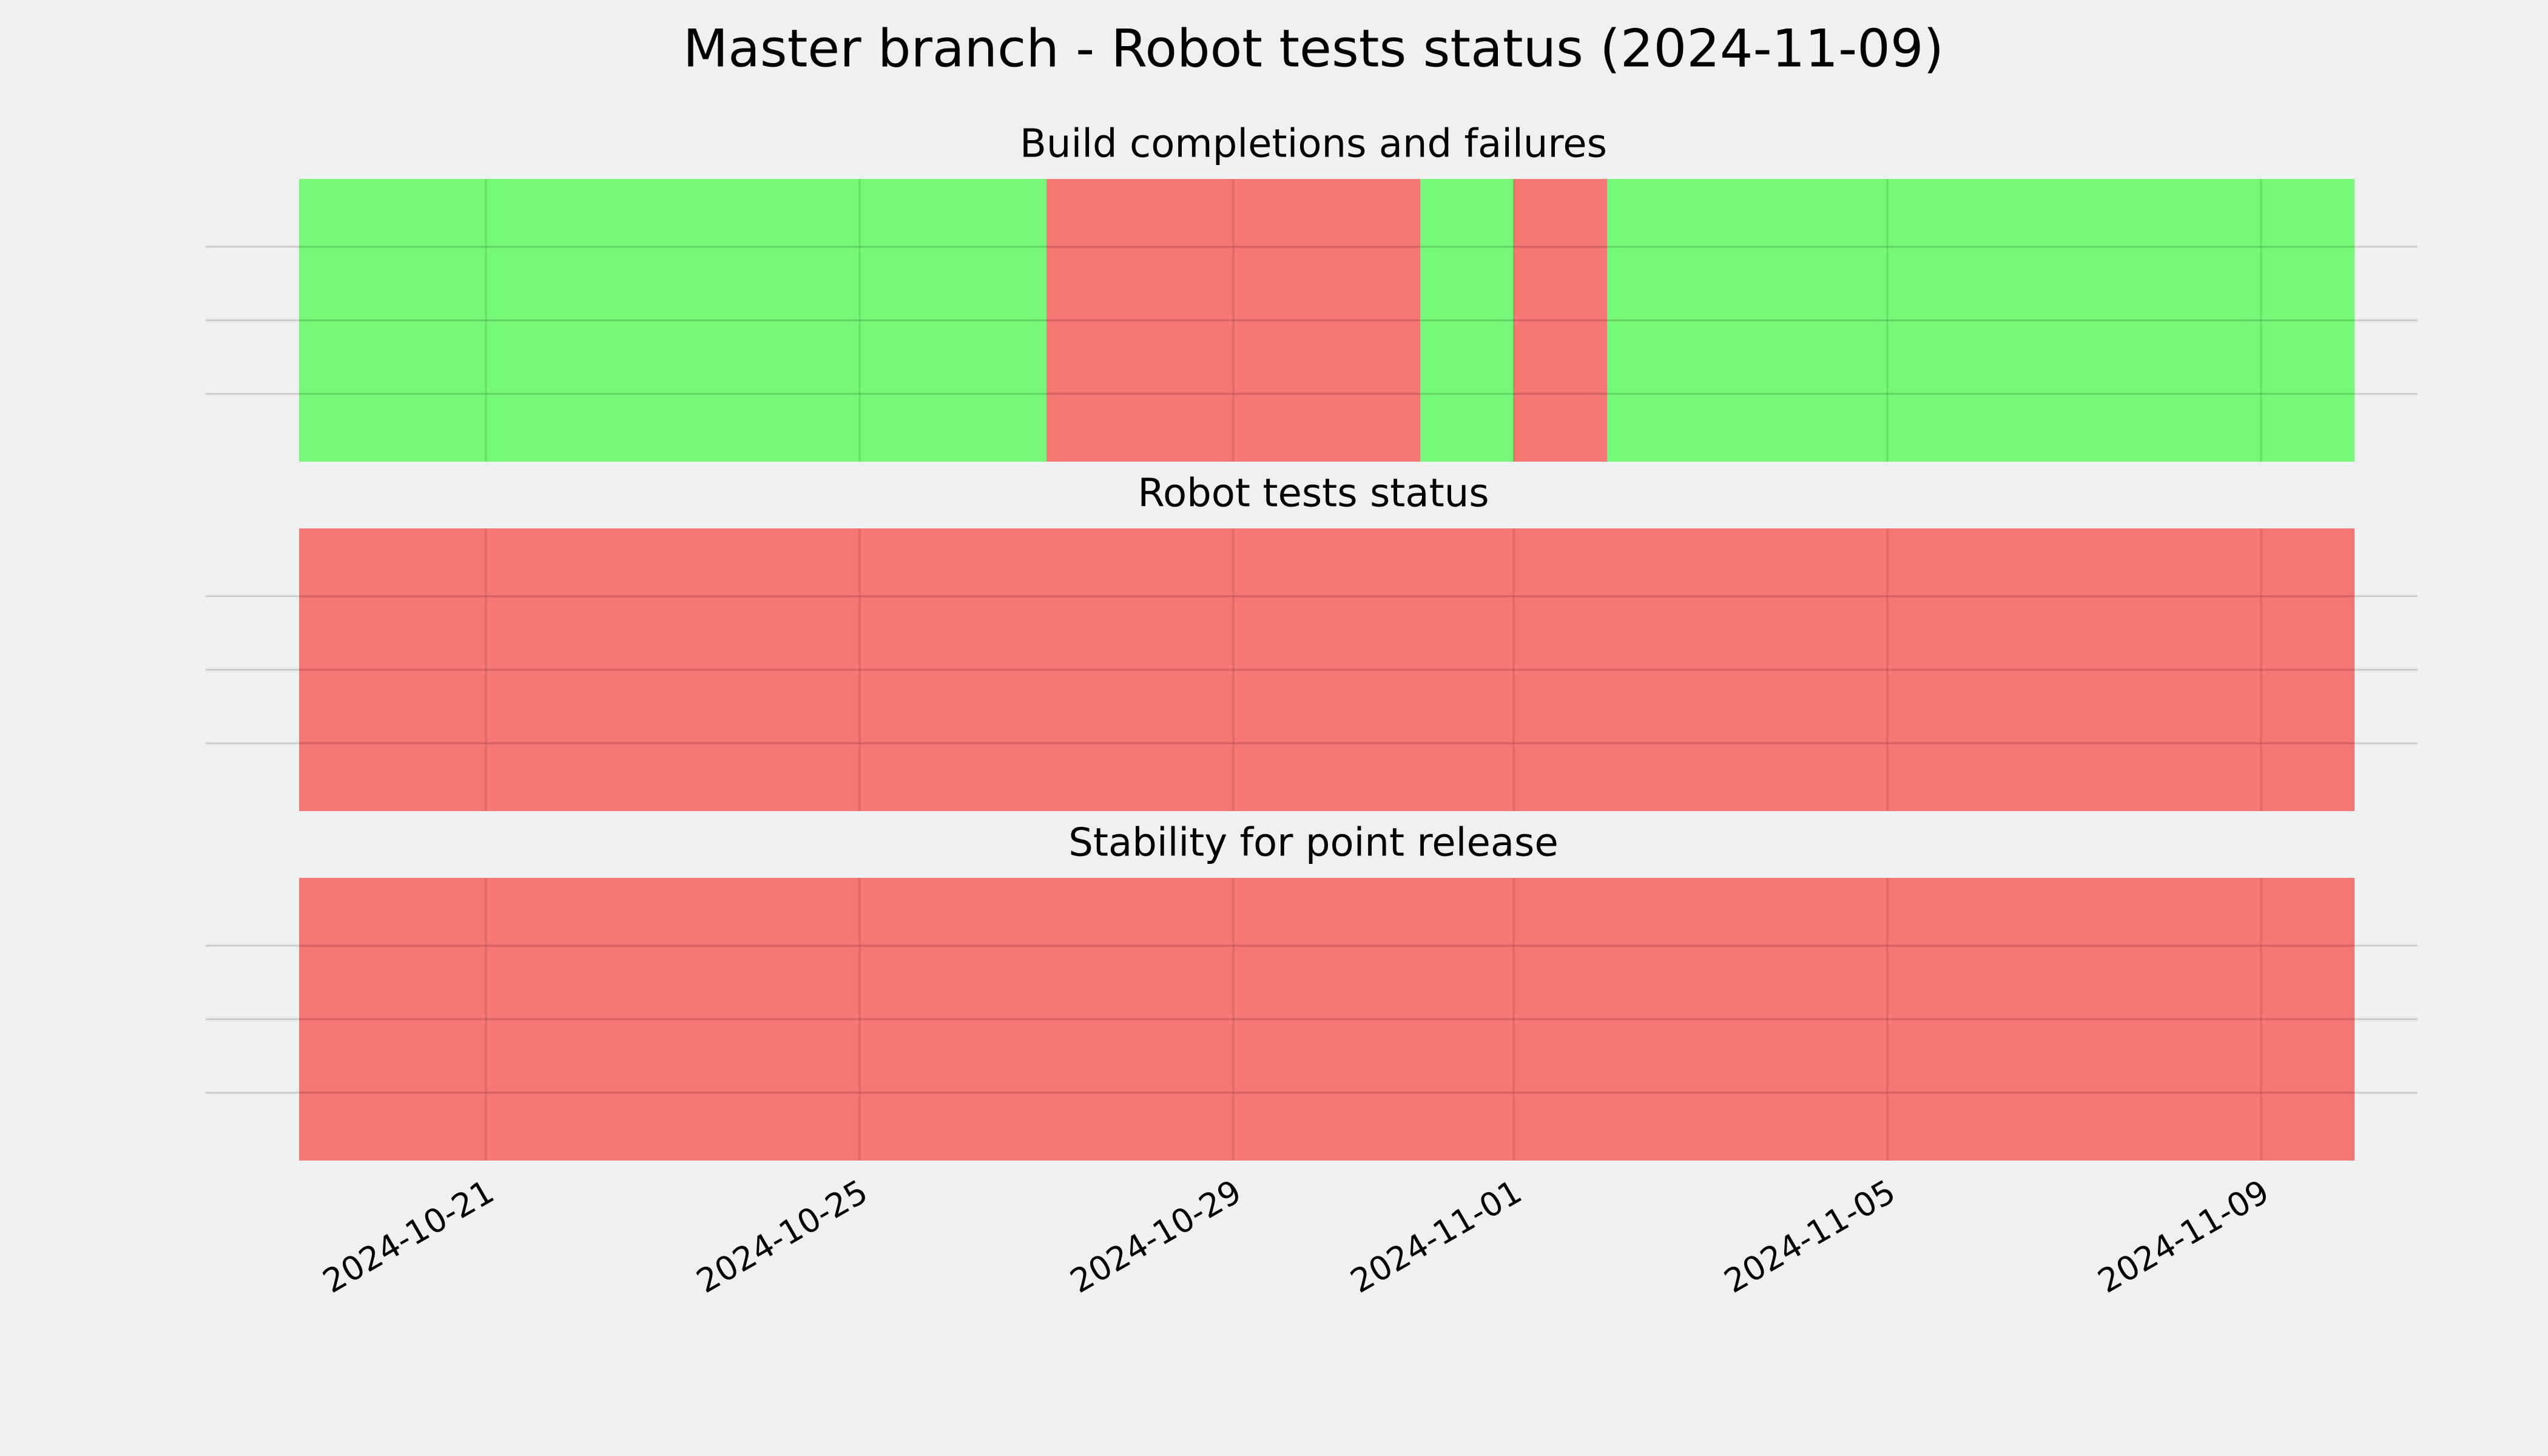 The width and height of the screenshot is (2548, 1456). I want to click on panel-title: Stability for point release, so click(1313, 843).